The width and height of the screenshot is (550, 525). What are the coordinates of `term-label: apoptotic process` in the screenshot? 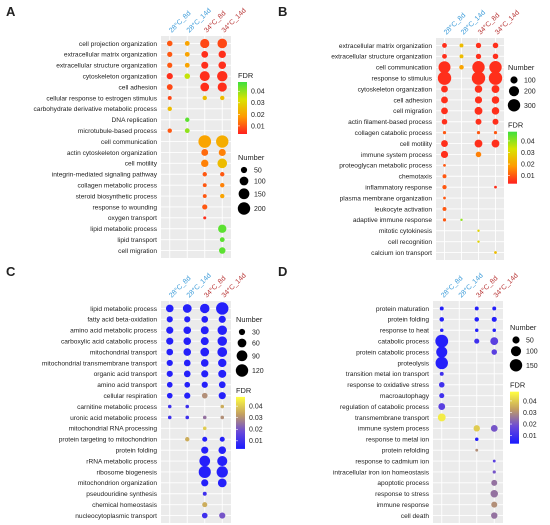 It's located at (403, 483).